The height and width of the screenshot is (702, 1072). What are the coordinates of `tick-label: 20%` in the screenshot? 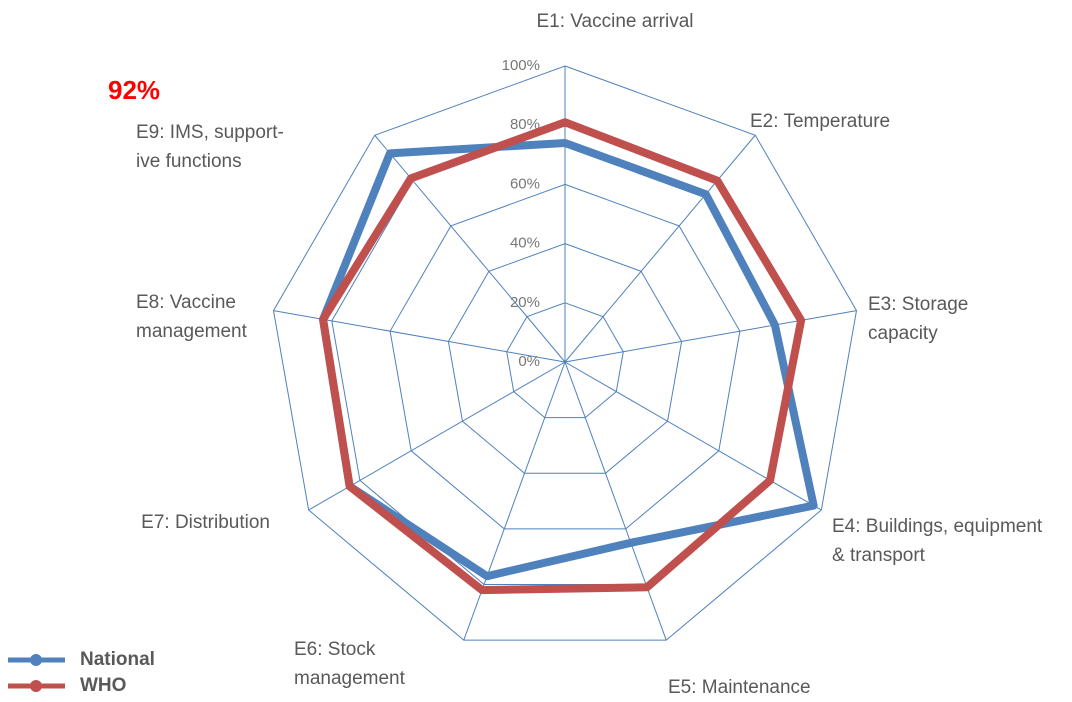 It's located at (525, 302).